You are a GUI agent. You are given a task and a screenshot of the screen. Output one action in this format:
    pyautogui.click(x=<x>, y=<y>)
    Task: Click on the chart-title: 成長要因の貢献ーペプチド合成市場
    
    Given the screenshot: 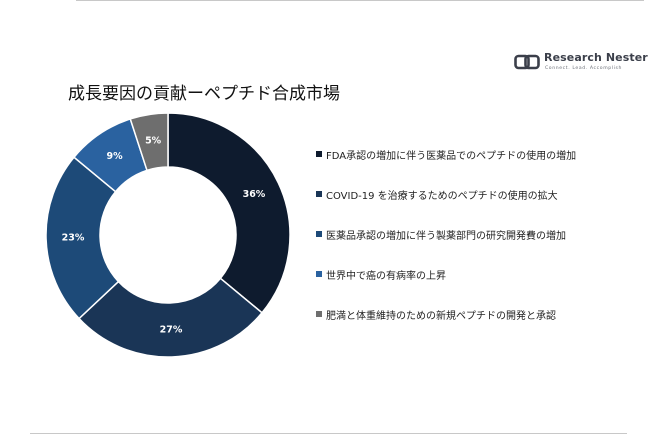 What is the action you would take?
    pyautogui.click(x=204, y=94)
    